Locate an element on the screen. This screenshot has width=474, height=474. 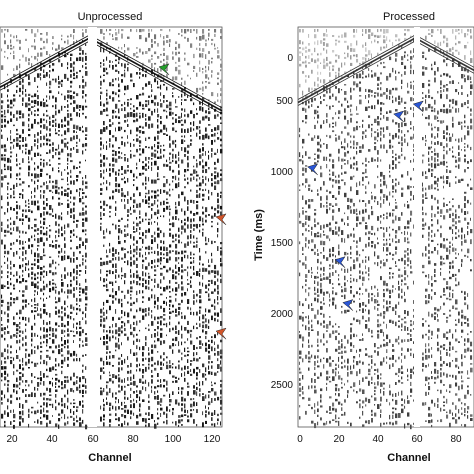
processed-y-axis-label: Time (ms) is located at coordinates (259, 235).